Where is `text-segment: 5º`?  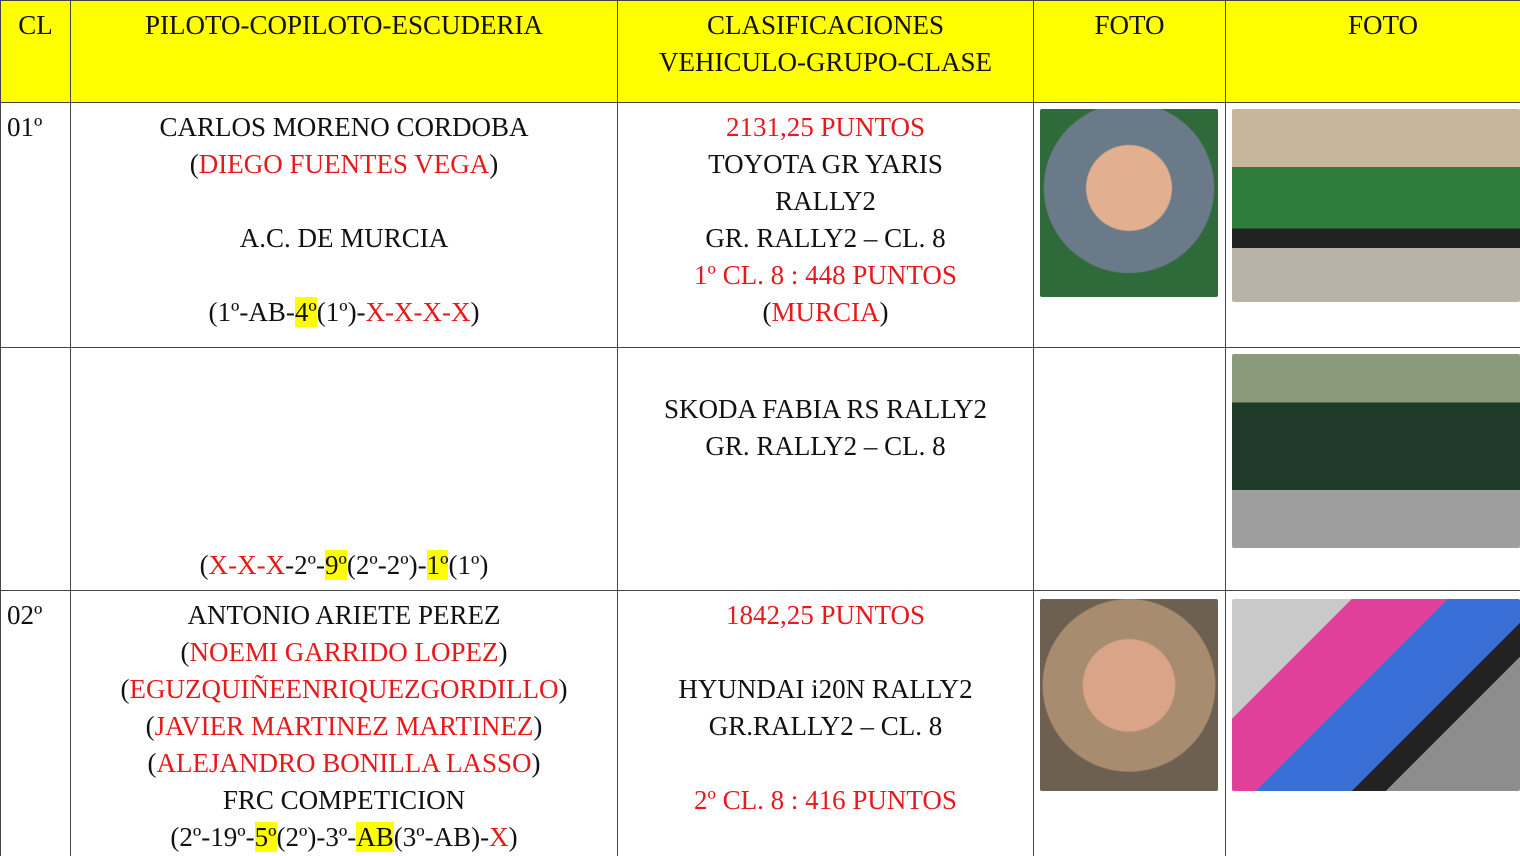
text-segment: 5º is located at coordinates (265, 837).